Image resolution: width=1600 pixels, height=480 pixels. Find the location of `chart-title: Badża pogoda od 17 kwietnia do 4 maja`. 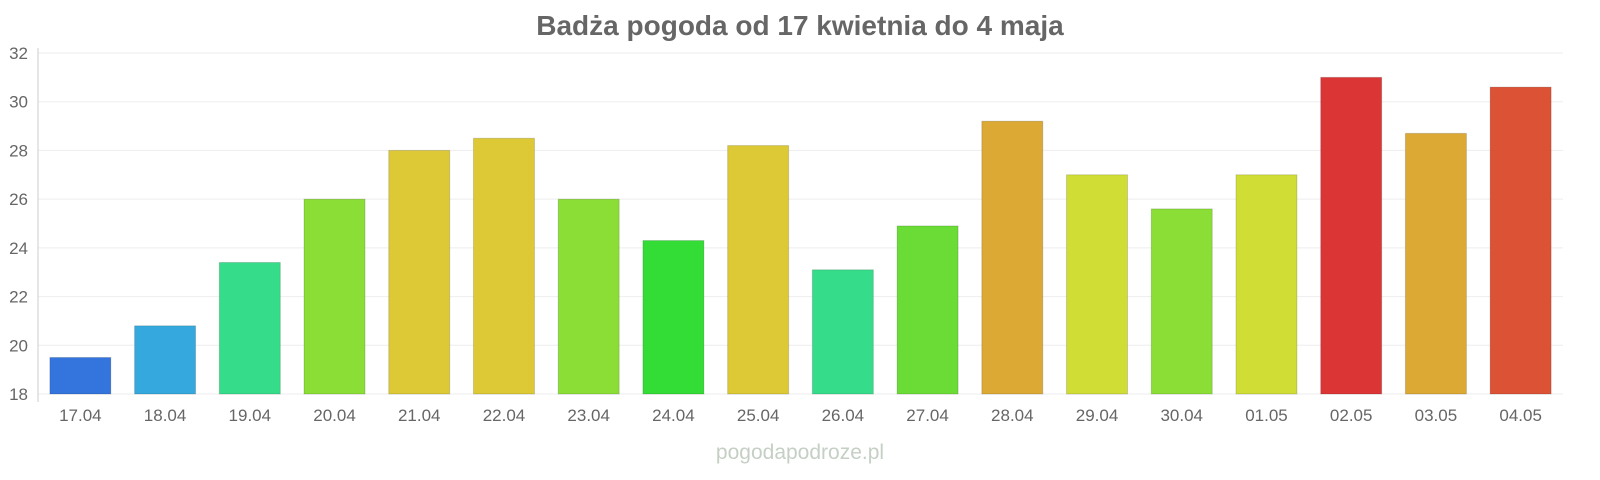

chart-title: Badża pogoda od 17 kwietnia do 4 maja is located at coordinates (800, 25).